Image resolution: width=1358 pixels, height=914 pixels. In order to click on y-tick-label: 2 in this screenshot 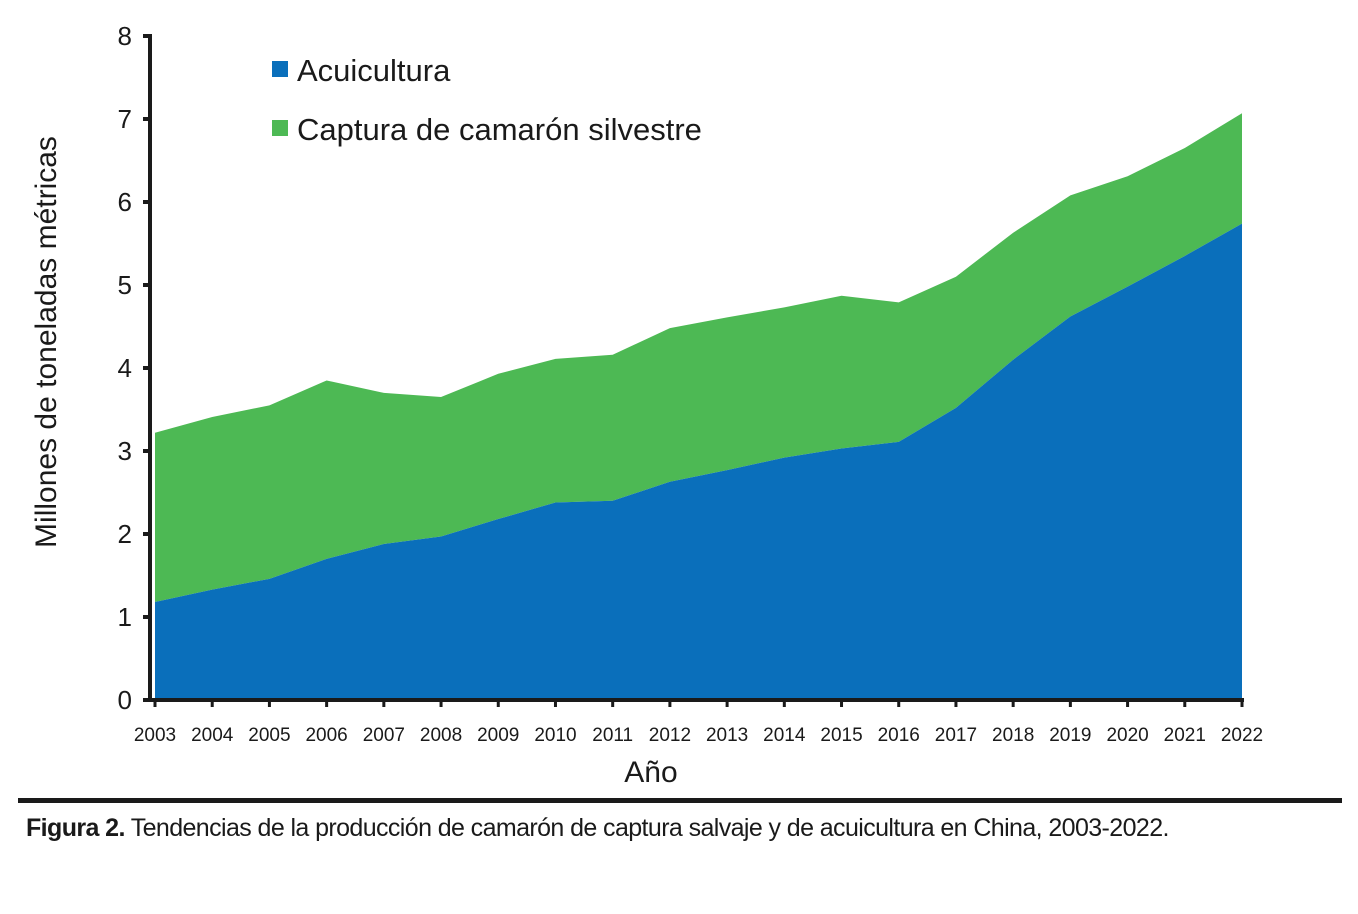, I will do `click(125, 534)`.